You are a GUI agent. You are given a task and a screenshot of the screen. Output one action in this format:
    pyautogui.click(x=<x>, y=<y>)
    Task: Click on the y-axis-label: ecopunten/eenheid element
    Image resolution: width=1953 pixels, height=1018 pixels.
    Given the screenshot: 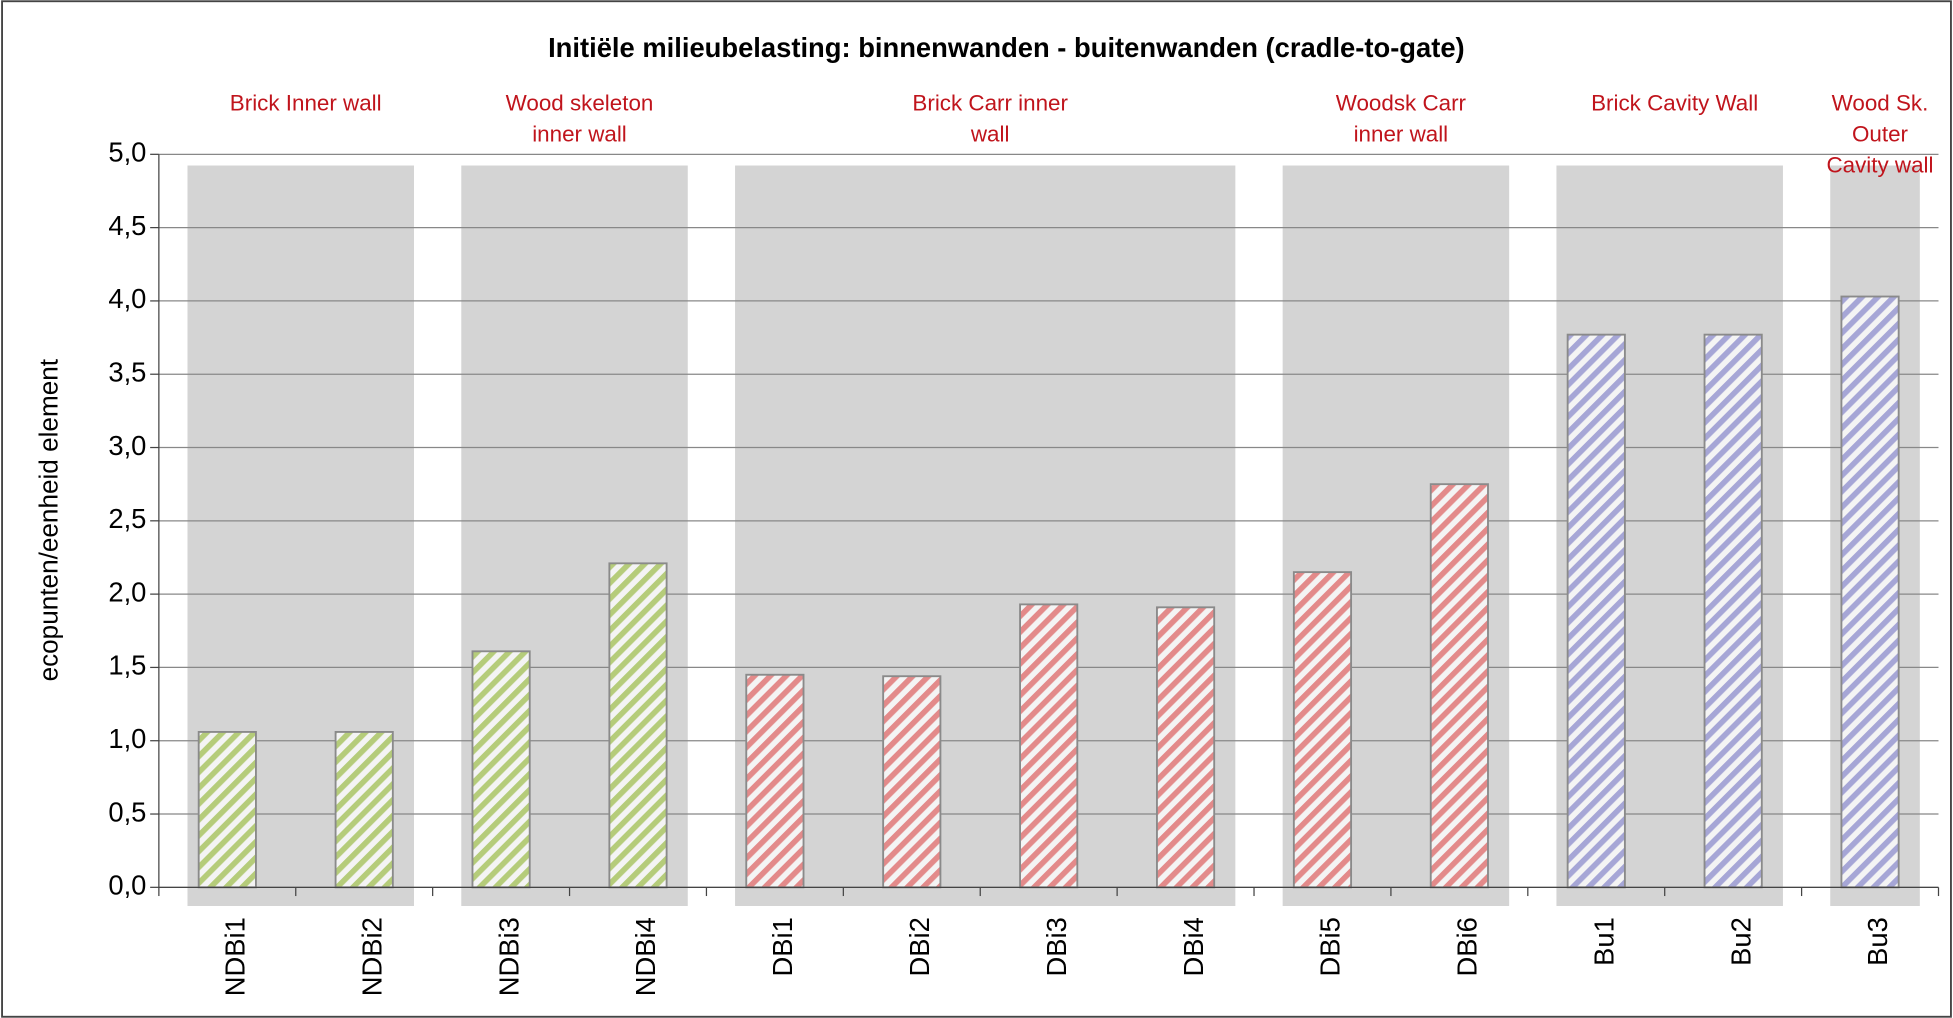 What is the action you would take?
    pyautogui.click(x=48, y=519)
    